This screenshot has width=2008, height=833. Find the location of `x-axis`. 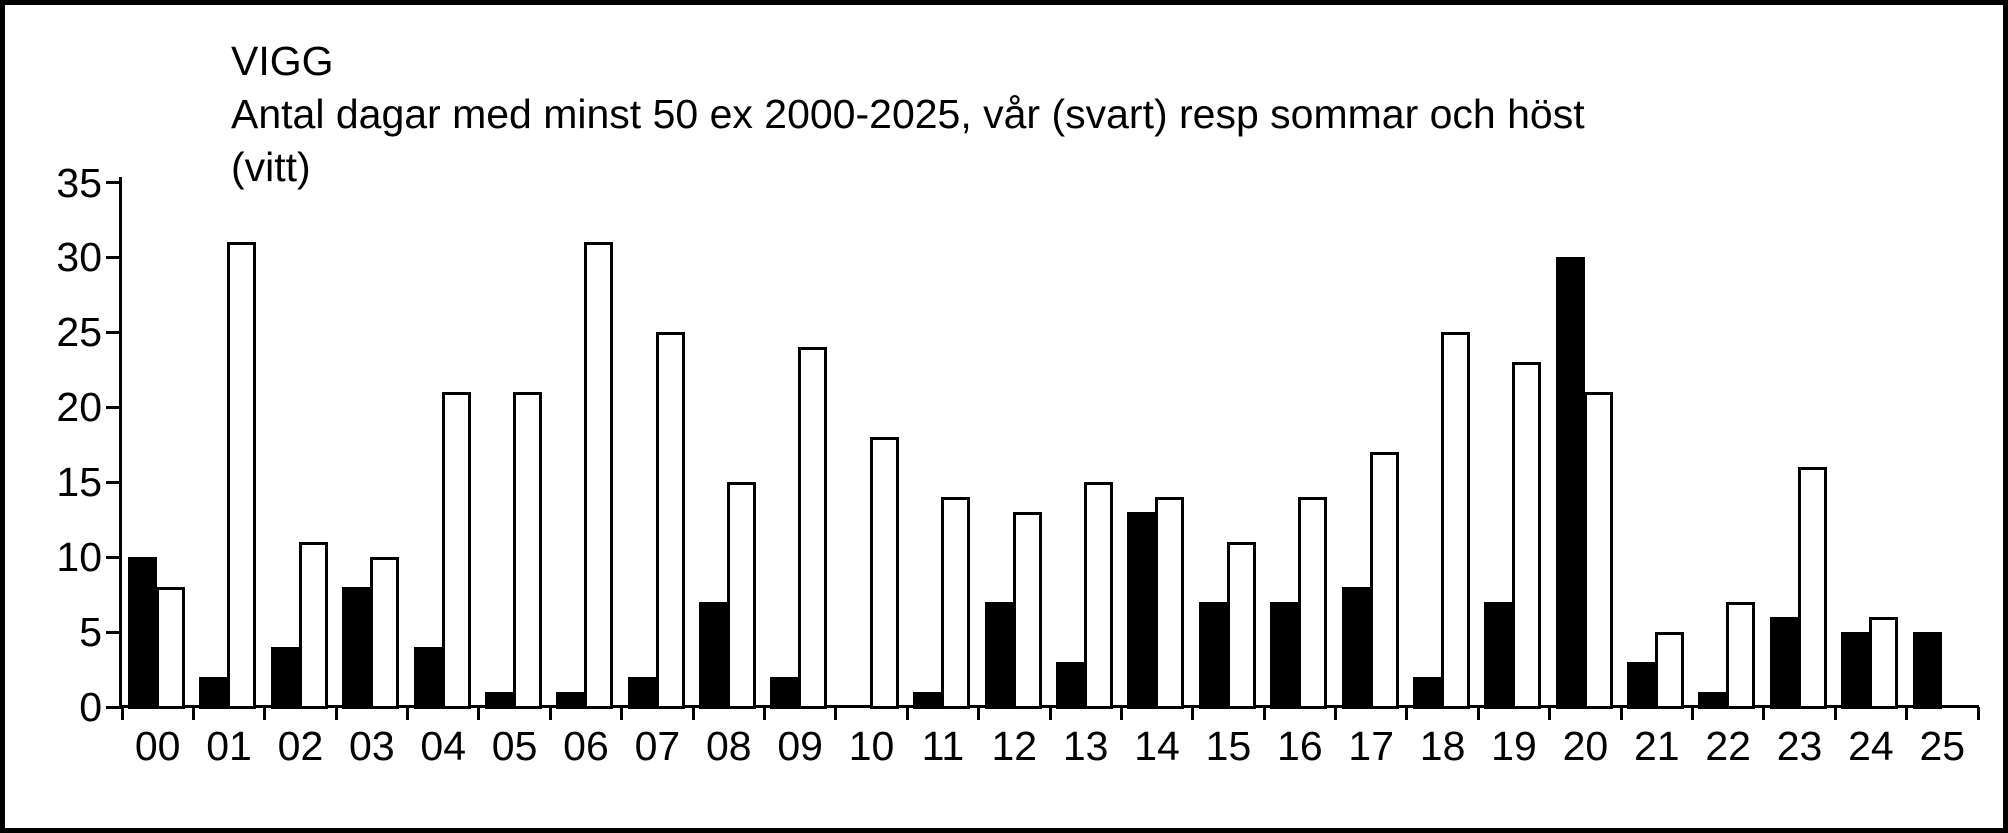

x-axis is located at coordinates (1049, 706).